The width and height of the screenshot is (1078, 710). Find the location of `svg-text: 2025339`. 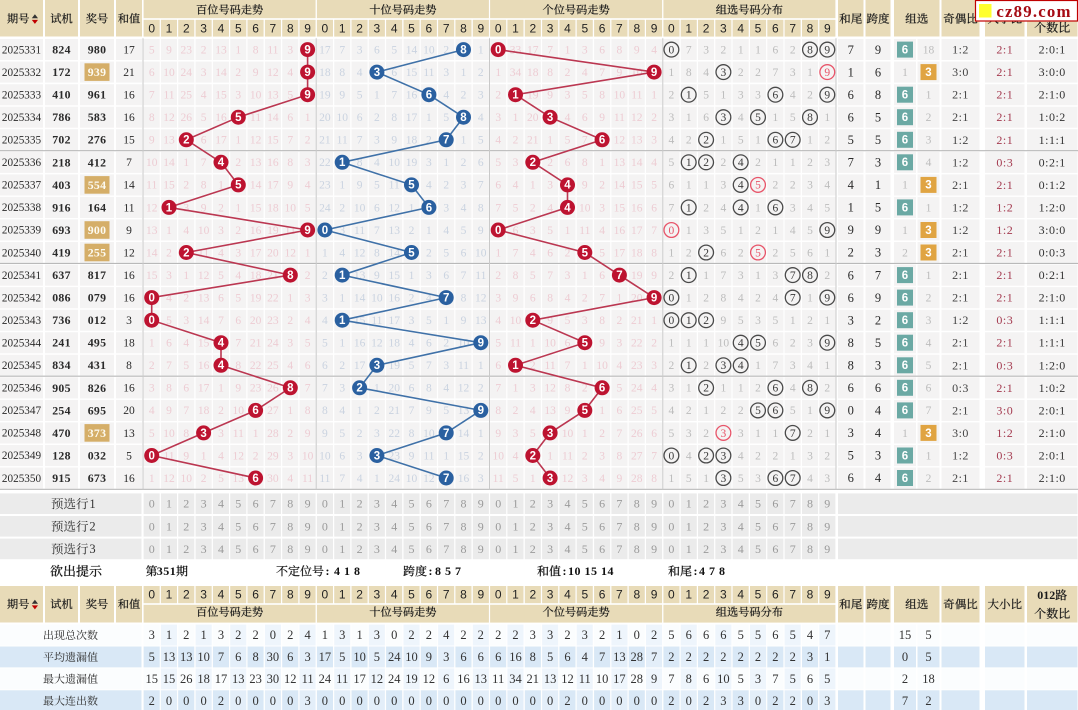

svg-text: 2025339 is located at coordinates (22, 231).